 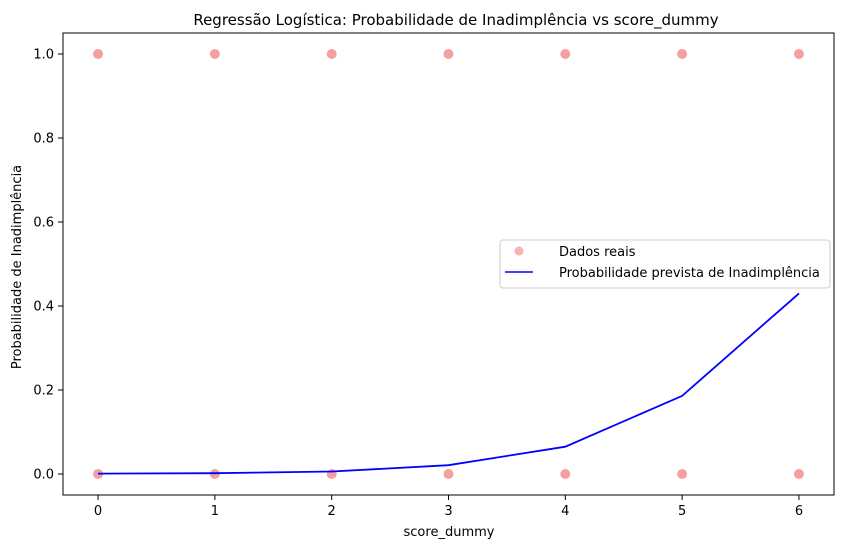 I want to click on y-tick-label: 0.8, so click(x=43, y=139).